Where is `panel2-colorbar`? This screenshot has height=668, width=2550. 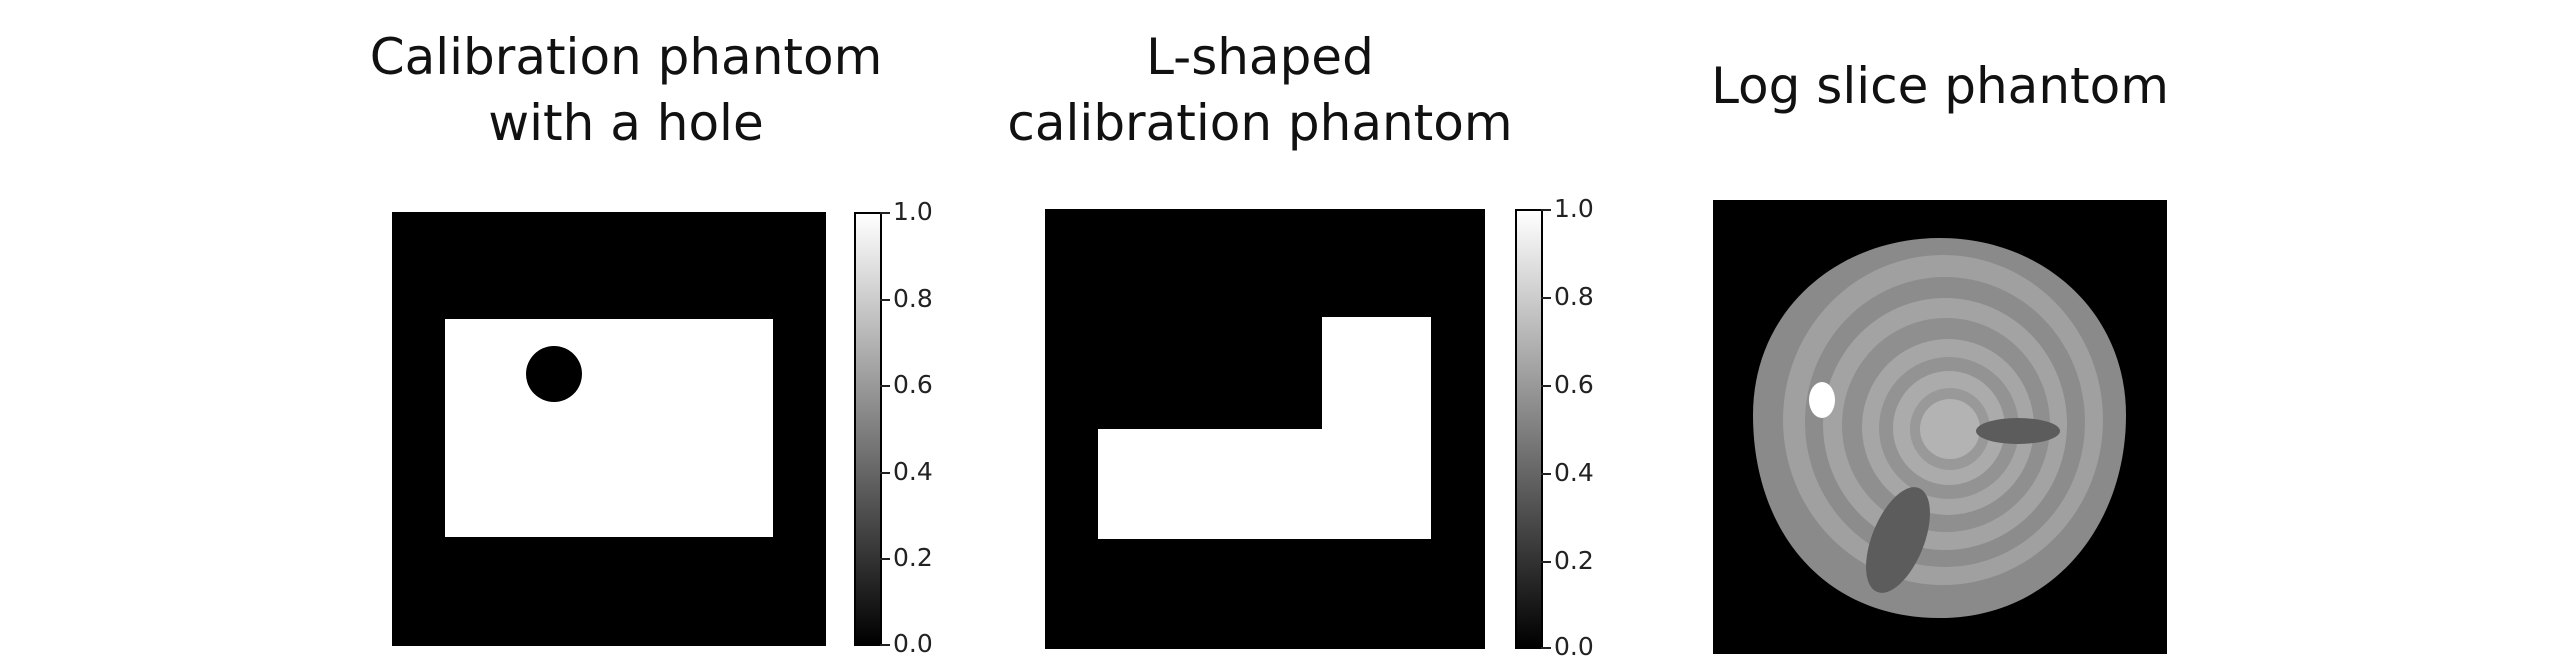 panel2-colorbar is located at coordinates (1529, 429).